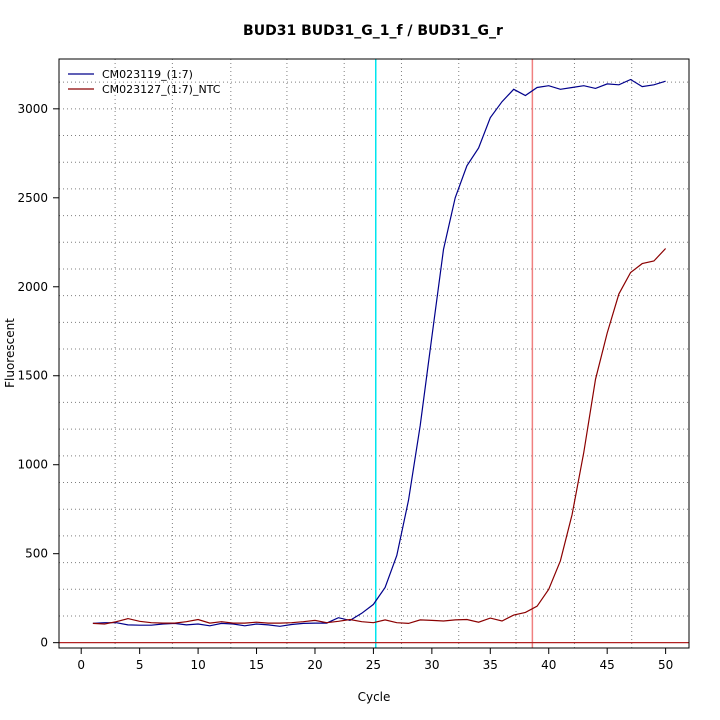  What do you see at coordinates (32, 109) in the screenshot?
I see `y-tick-label: 3000` at bounding box center [32, 109].